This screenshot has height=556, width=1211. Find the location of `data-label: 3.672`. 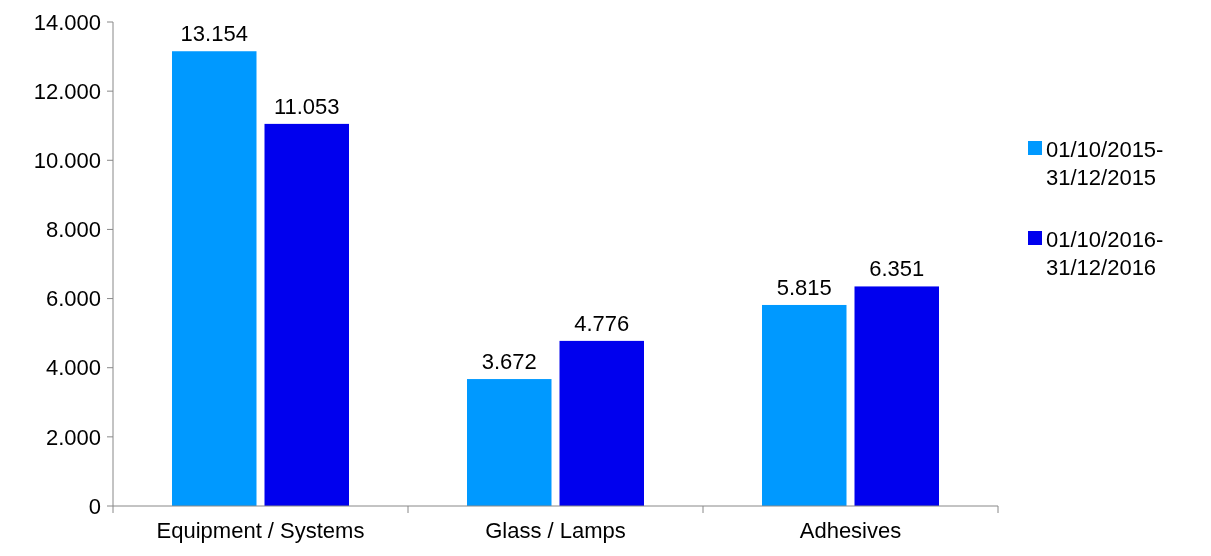

data-label: 3.672 is located at coordinates (509, 362).